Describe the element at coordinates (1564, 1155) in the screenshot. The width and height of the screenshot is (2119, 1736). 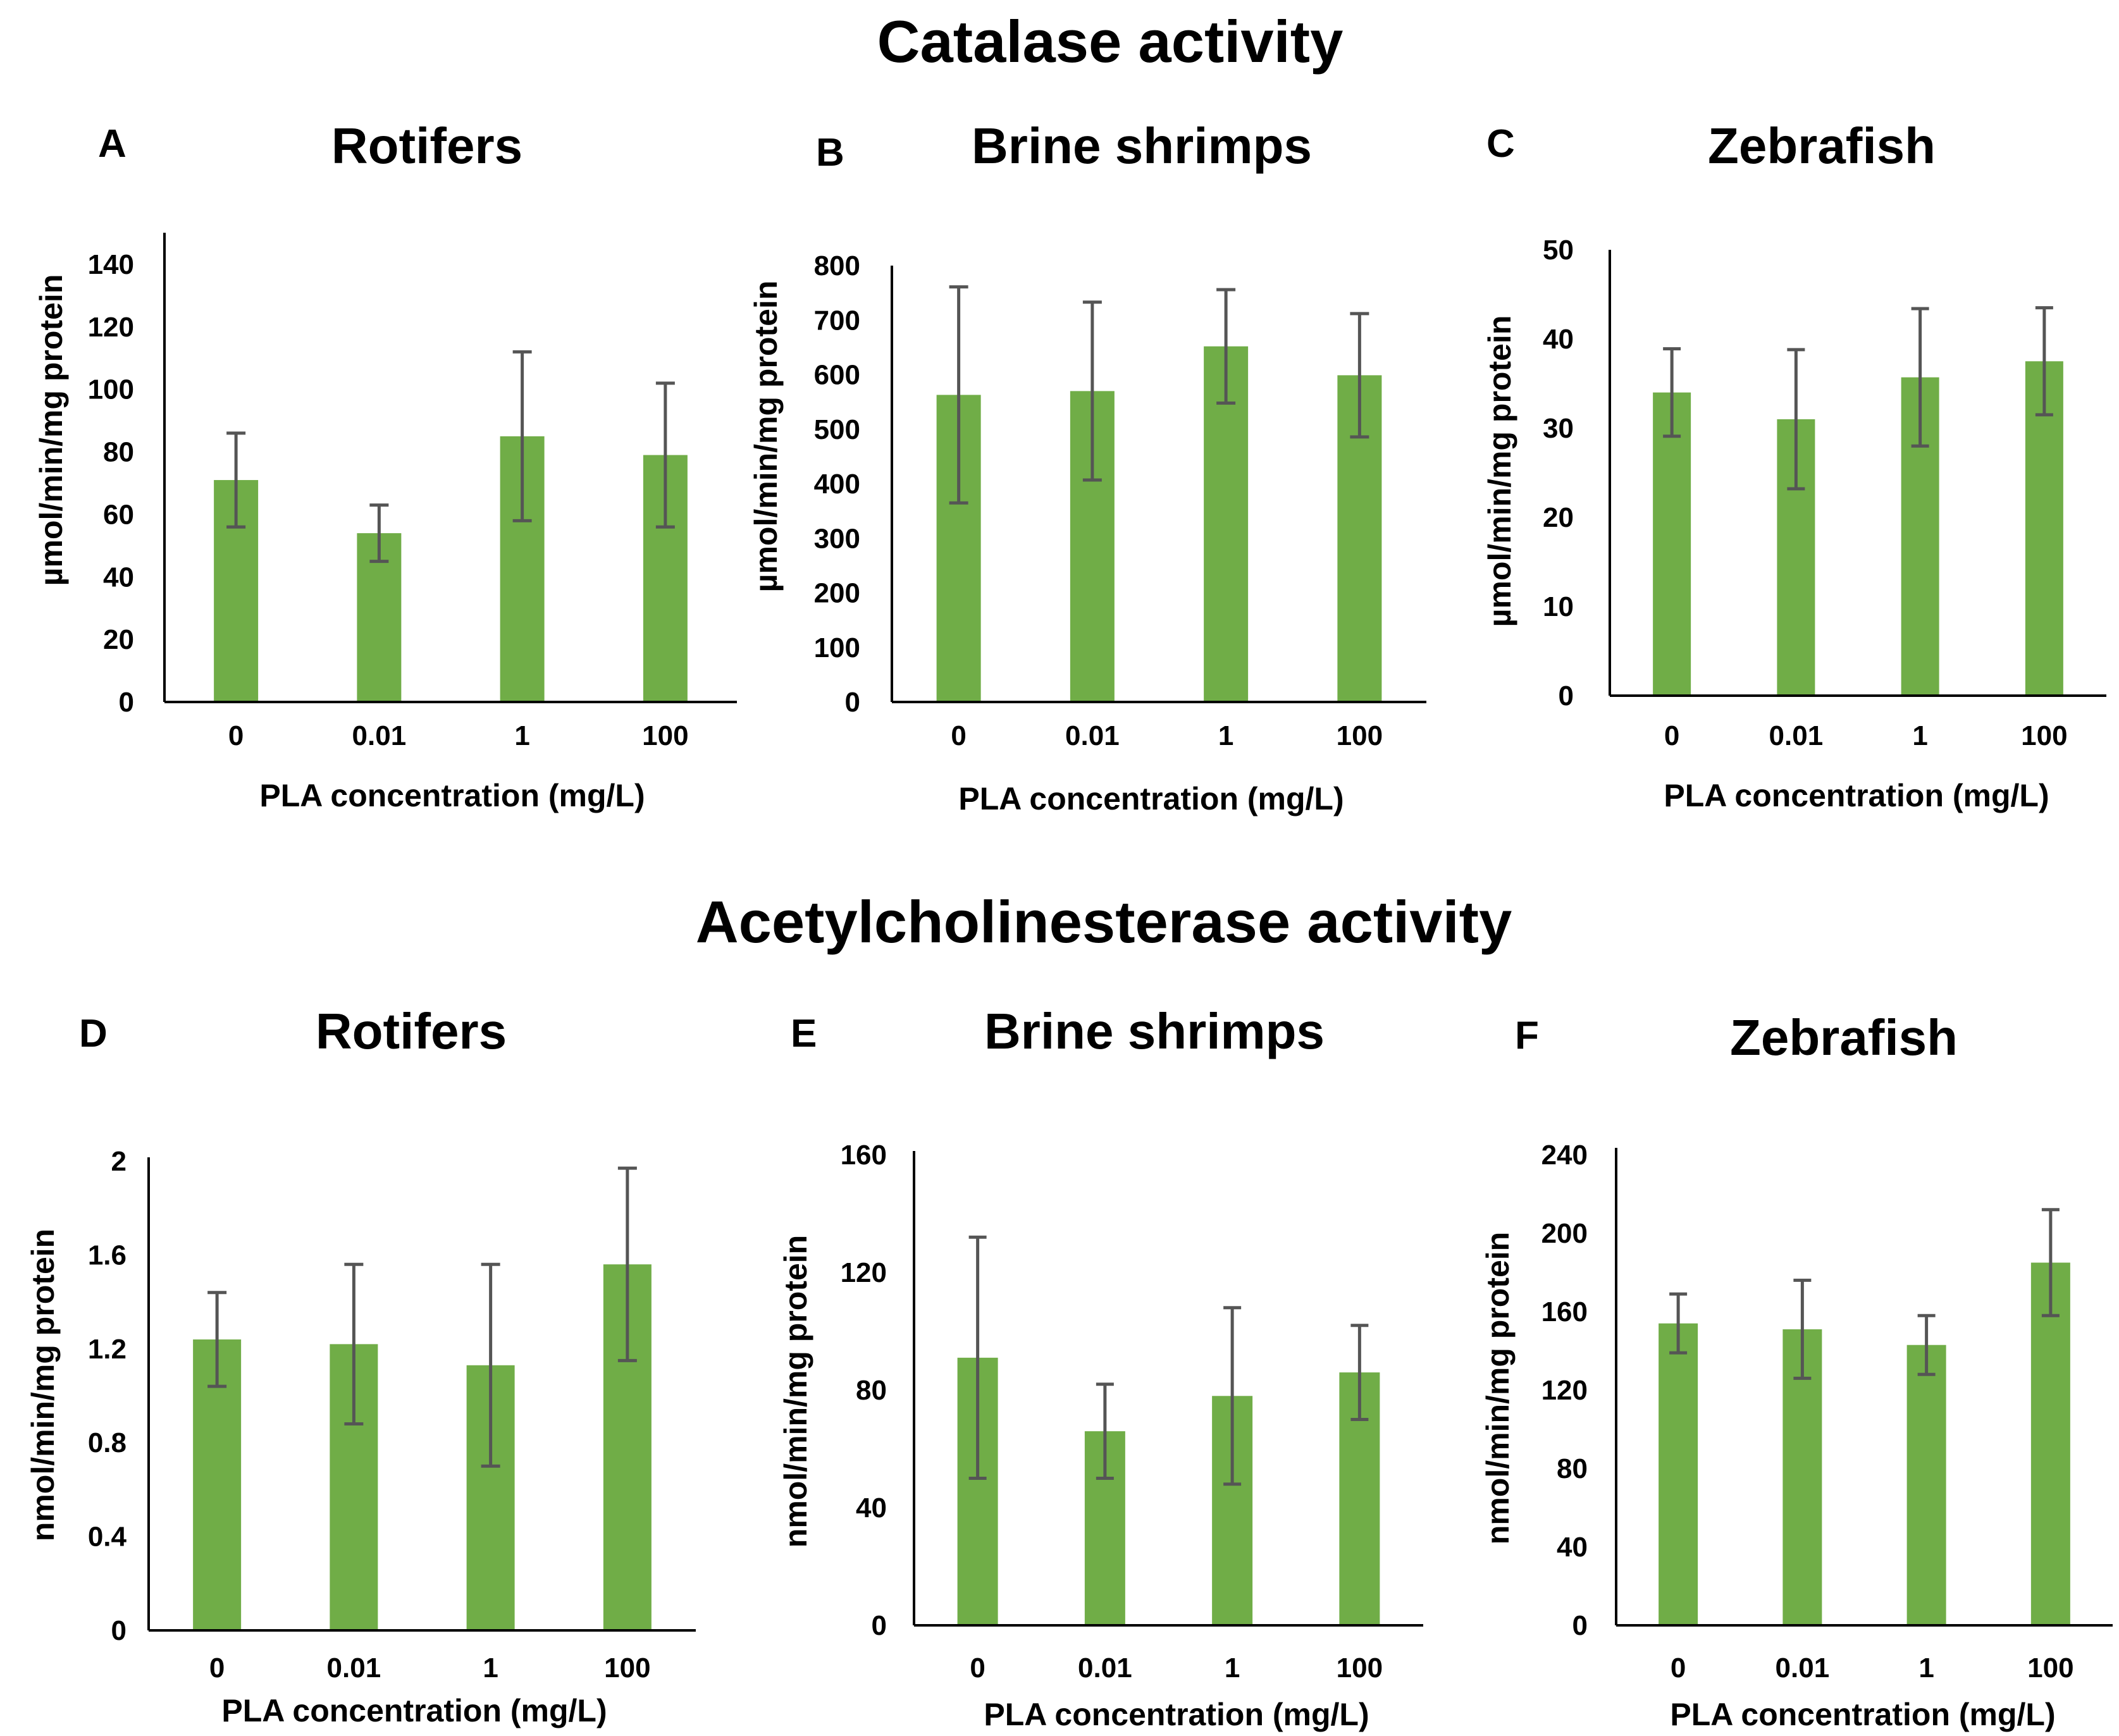
I see `y-tick-label: 240` at that location.